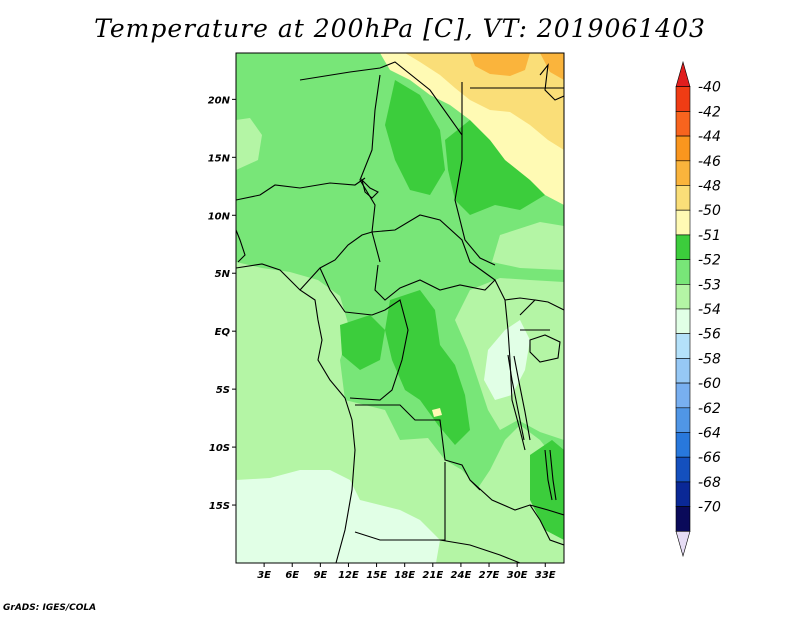  I want to click on colorbar-label: -40, so click(709, 88).